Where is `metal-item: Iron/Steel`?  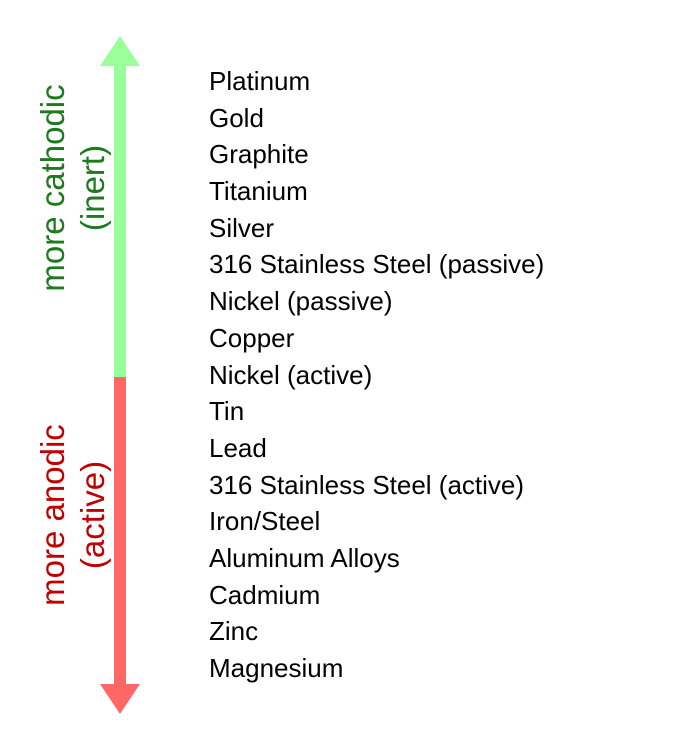
metal-item: Iron/Steel is located at coordinates (265, 521).